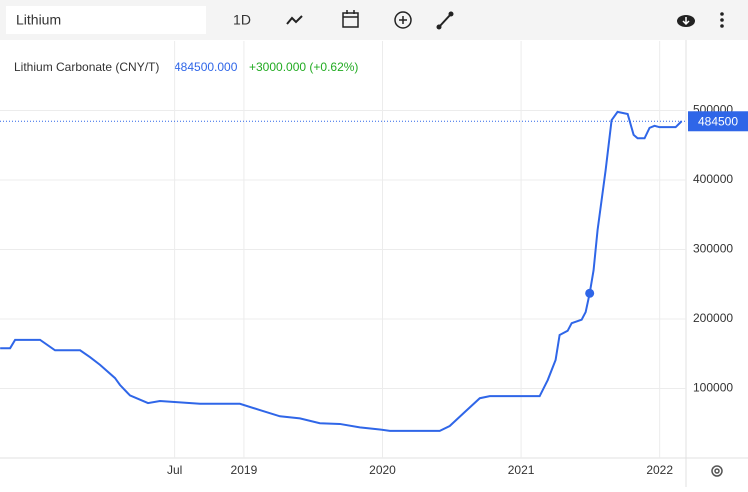 This screenshot has height=492, width=748. I want to click on hover-marker, so click(590, 293).